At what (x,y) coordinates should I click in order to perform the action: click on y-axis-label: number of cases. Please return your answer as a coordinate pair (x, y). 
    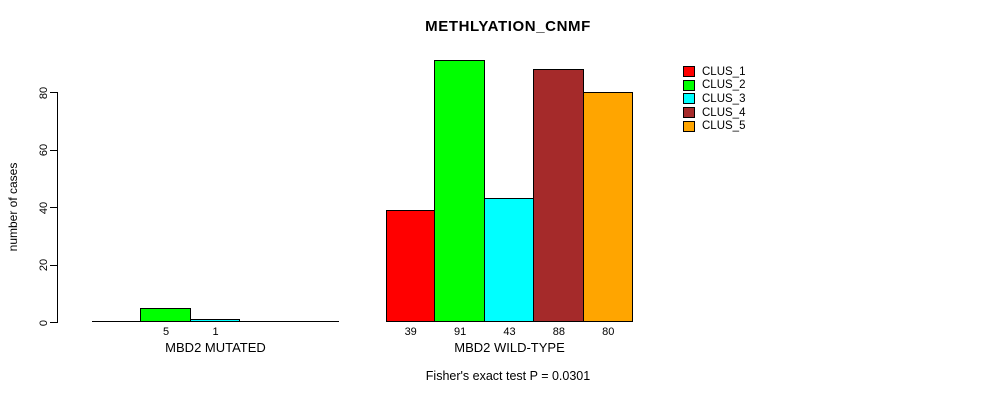
    Looking at the image, I should click on (13, 207).